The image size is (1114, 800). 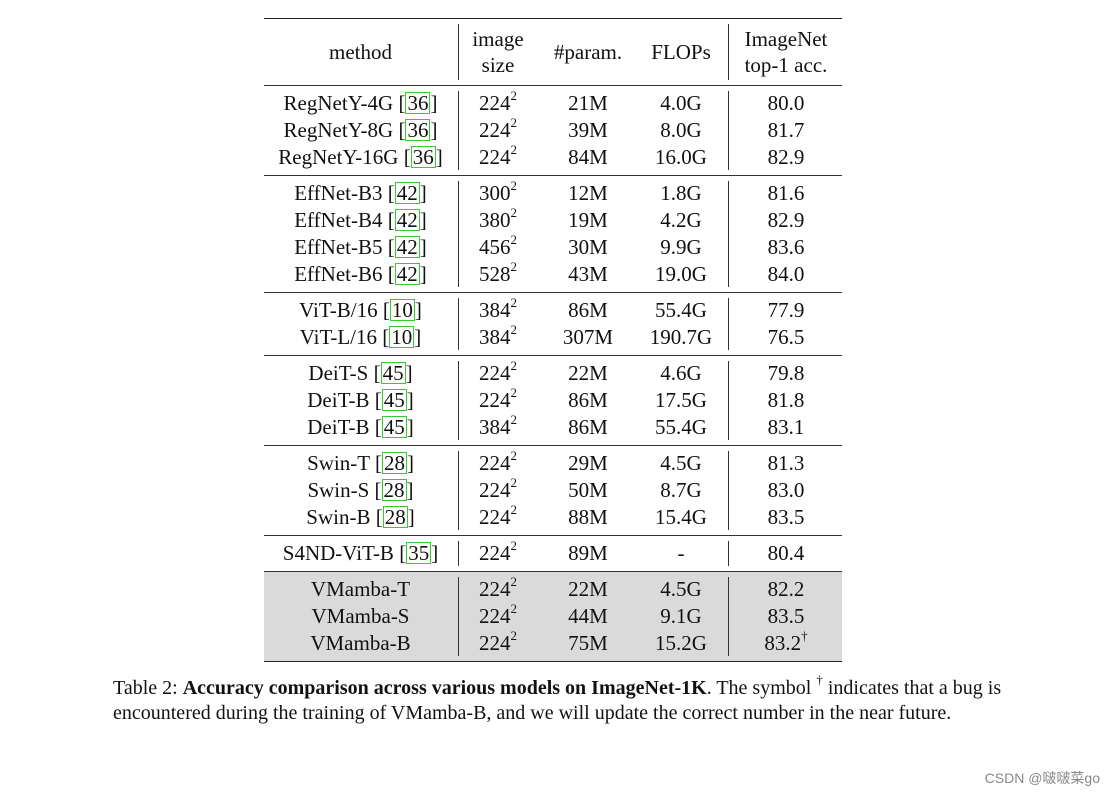 What do you see at coordinates (360, 589) in the screenshot?
I see `method-cell: VMamba-T` at bounding box center [360, 589].